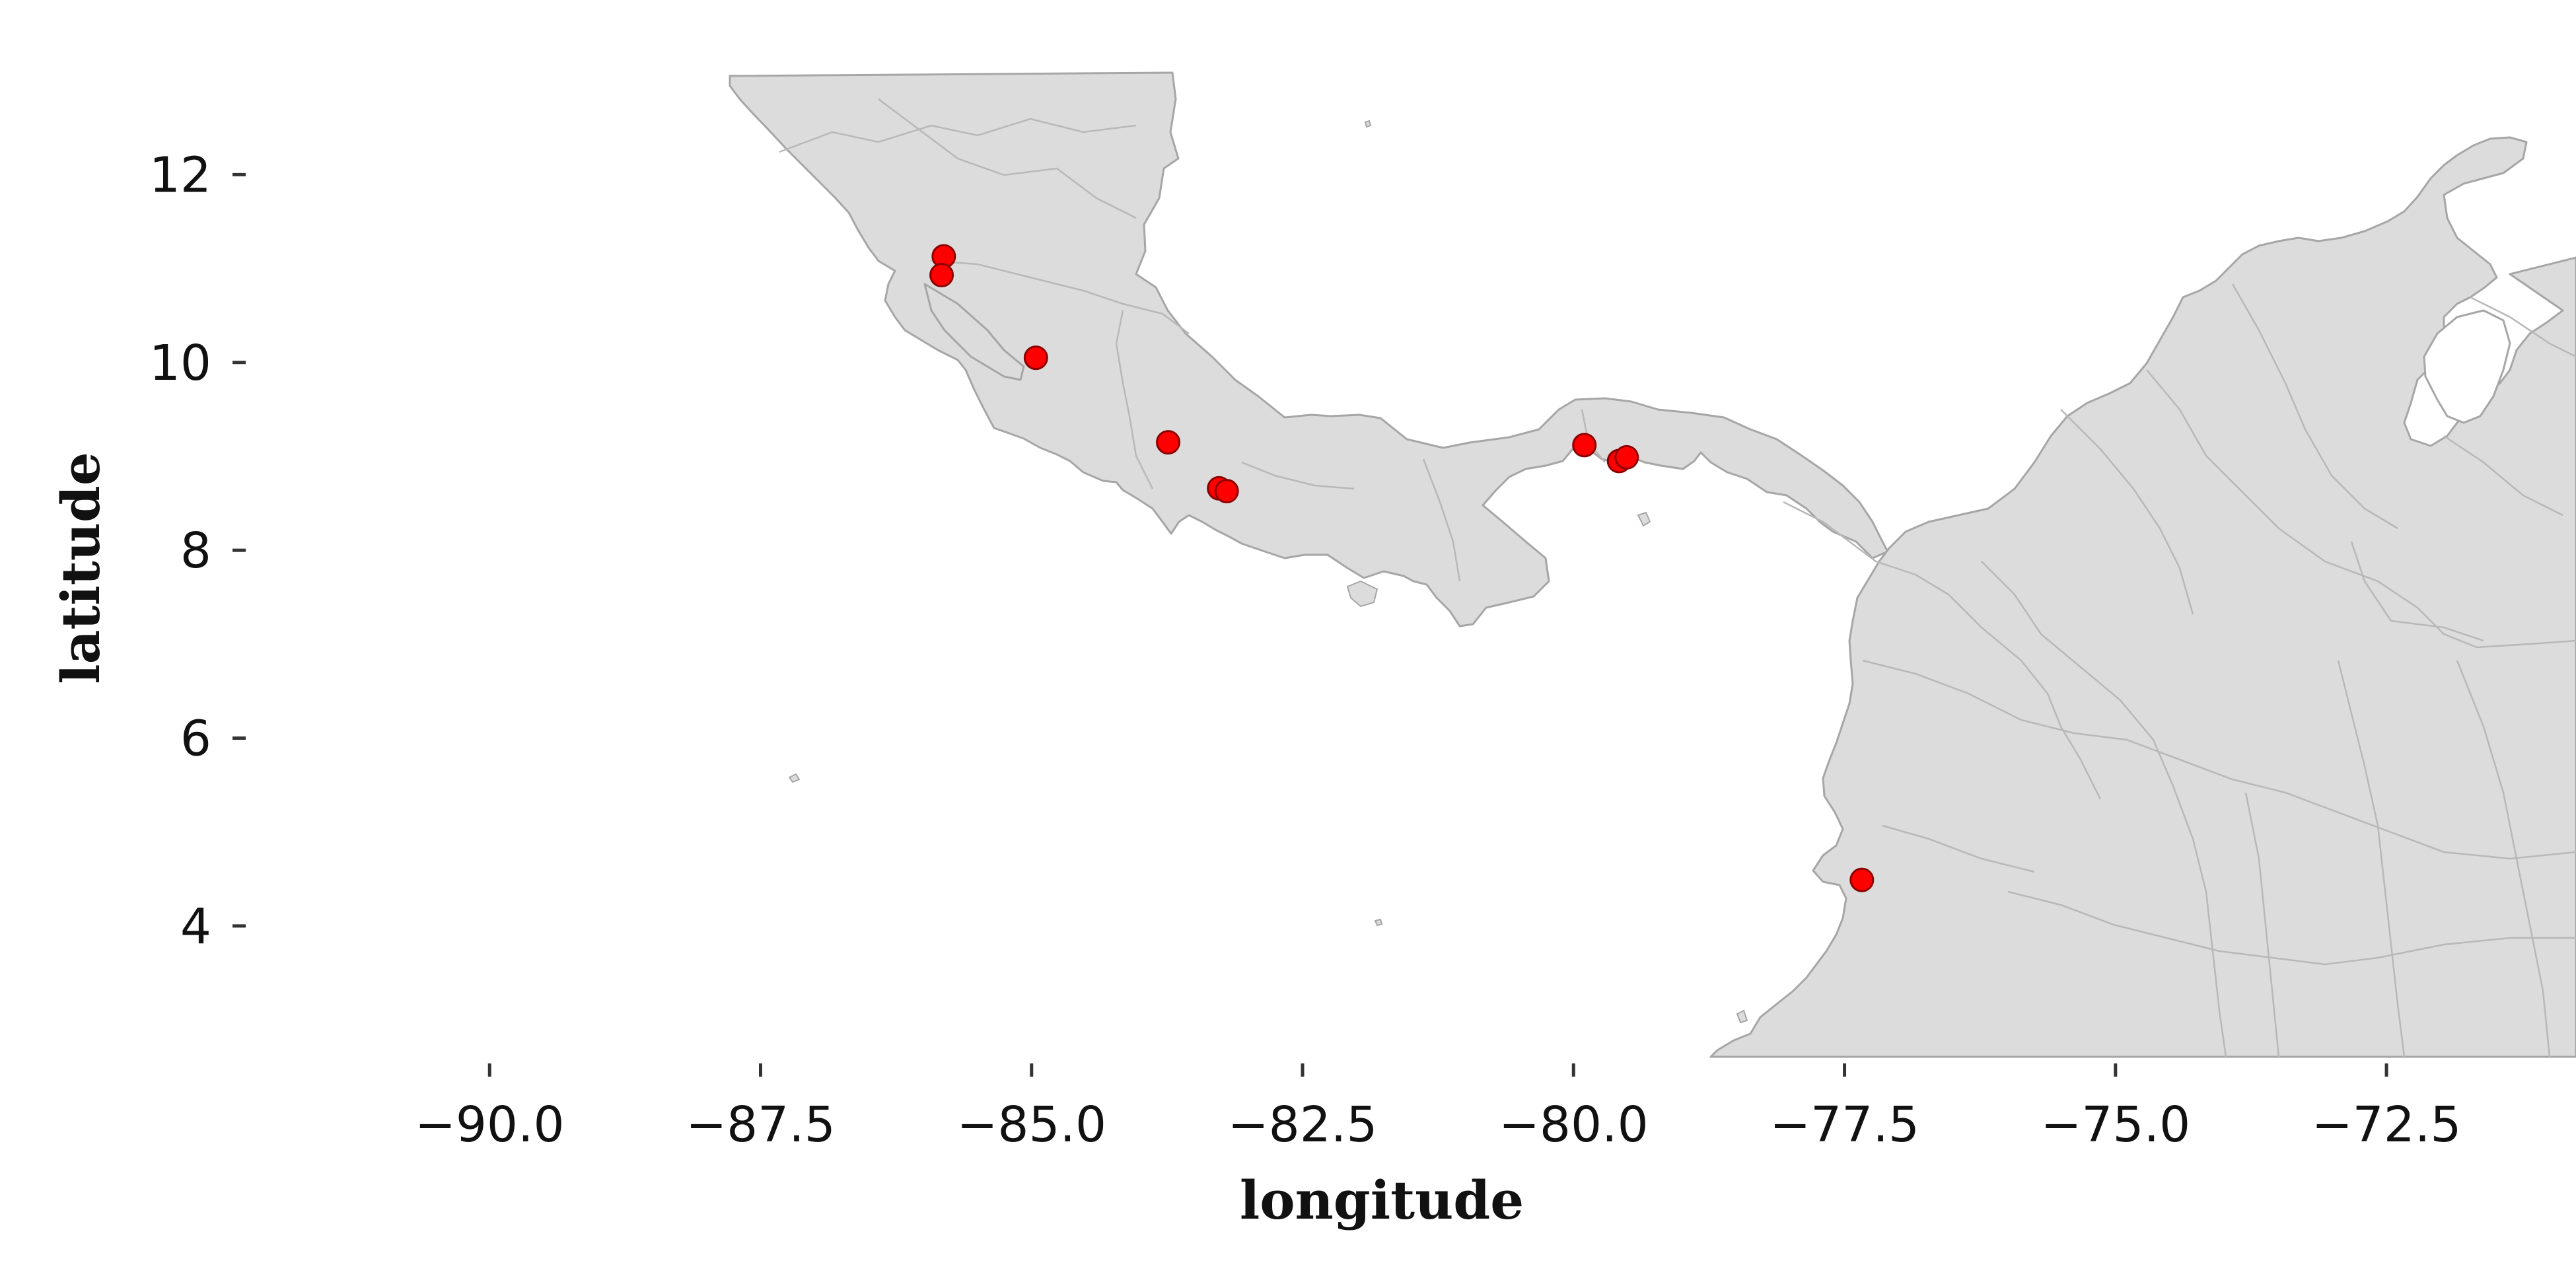  What do you see at coordinates (761, 1124) in the screenshot?
I see `x-tick-label: −87.5` at bounding box center [761, 1124].